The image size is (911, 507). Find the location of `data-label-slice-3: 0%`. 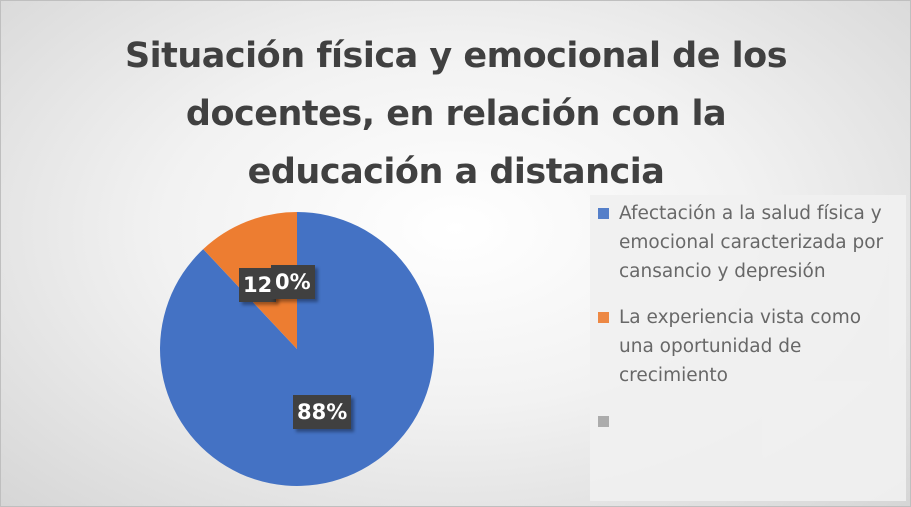

data-label-slice-3: 0% is located at coordinates (293, 282).